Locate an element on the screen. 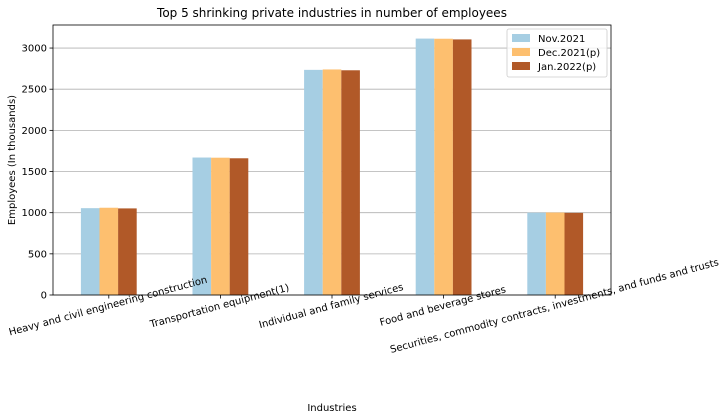  x-axis-label: Industries is located at coordinates (331, 408).